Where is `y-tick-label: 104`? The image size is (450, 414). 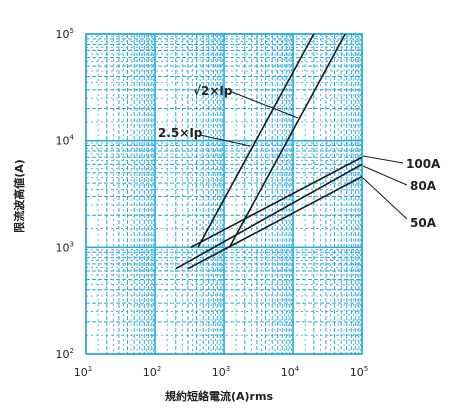
y-tick-label: 104 is located at coordinates (65, 141).